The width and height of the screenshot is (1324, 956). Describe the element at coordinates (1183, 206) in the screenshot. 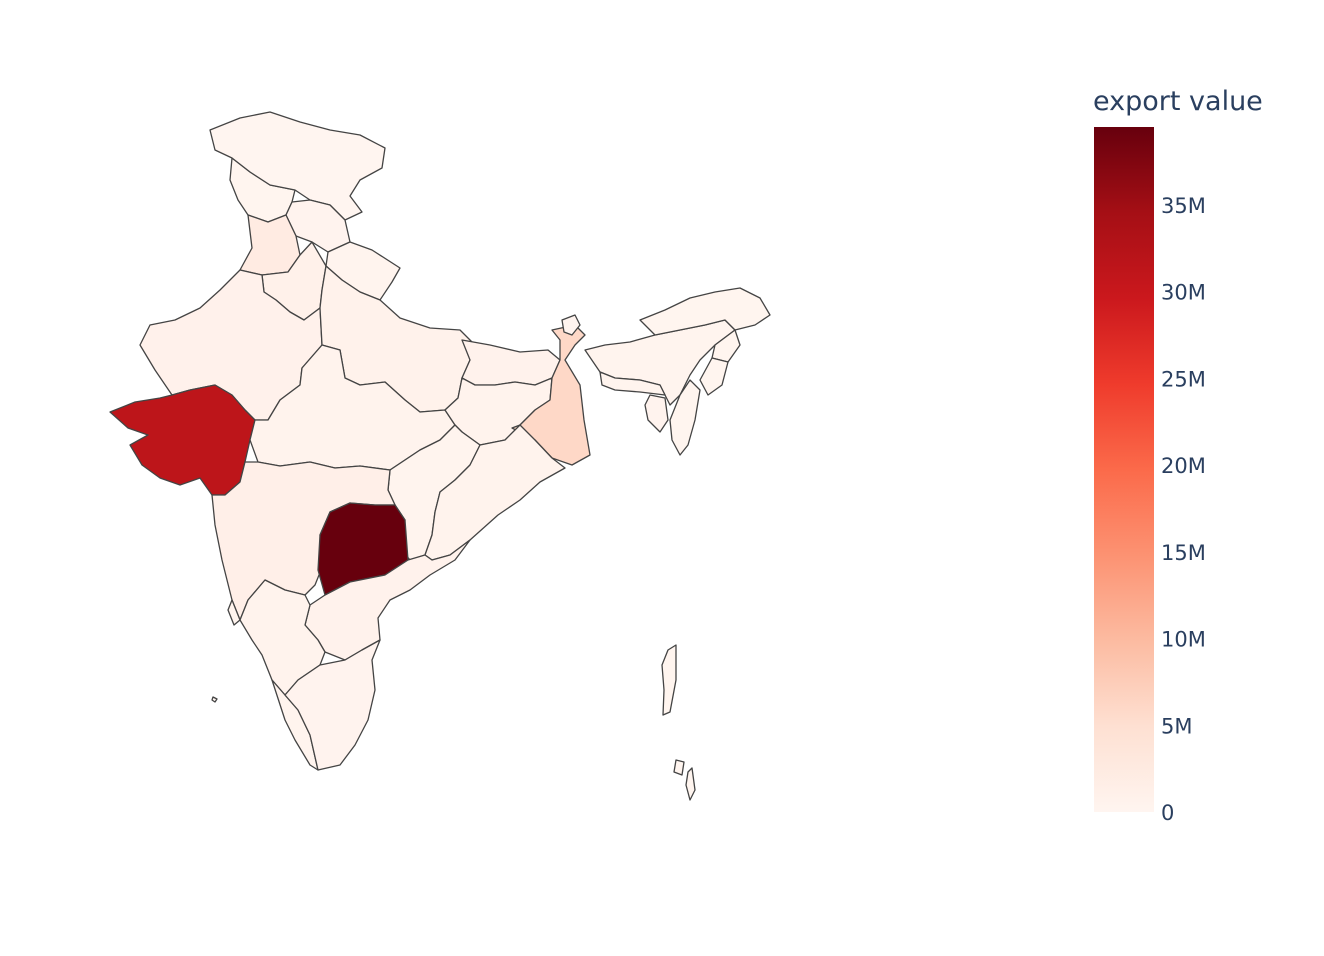

I see `colorbar-tick-label: 35M` at that location.